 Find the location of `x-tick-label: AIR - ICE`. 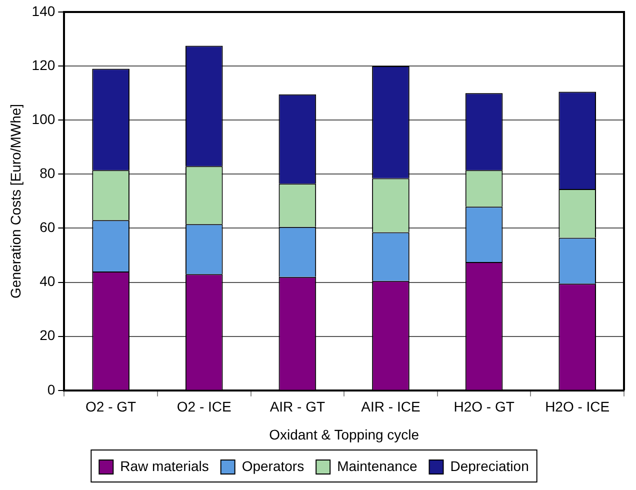

x-tick-label: AIR - ICE is located at coordinates (390, 406).